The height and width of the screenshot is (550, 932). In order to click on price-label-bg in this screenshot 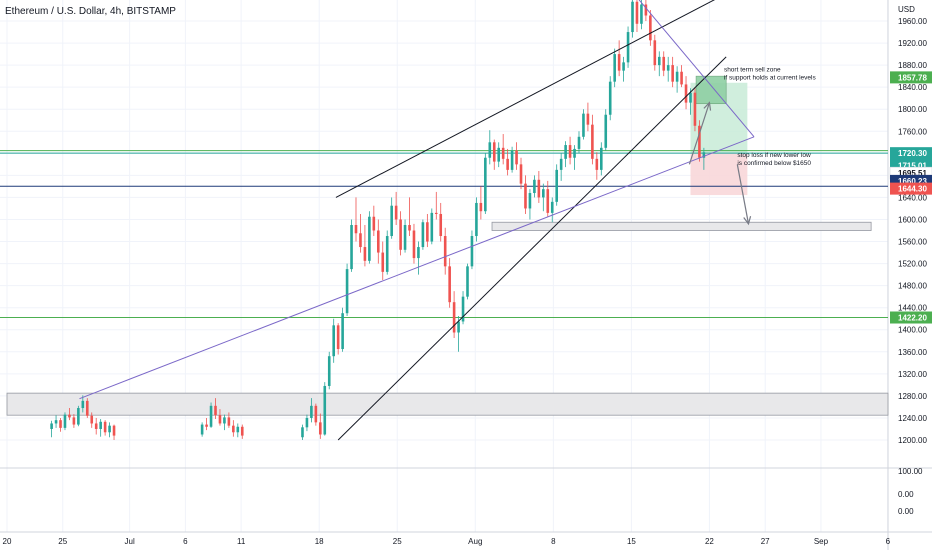, I will do `click(911, 317)`.